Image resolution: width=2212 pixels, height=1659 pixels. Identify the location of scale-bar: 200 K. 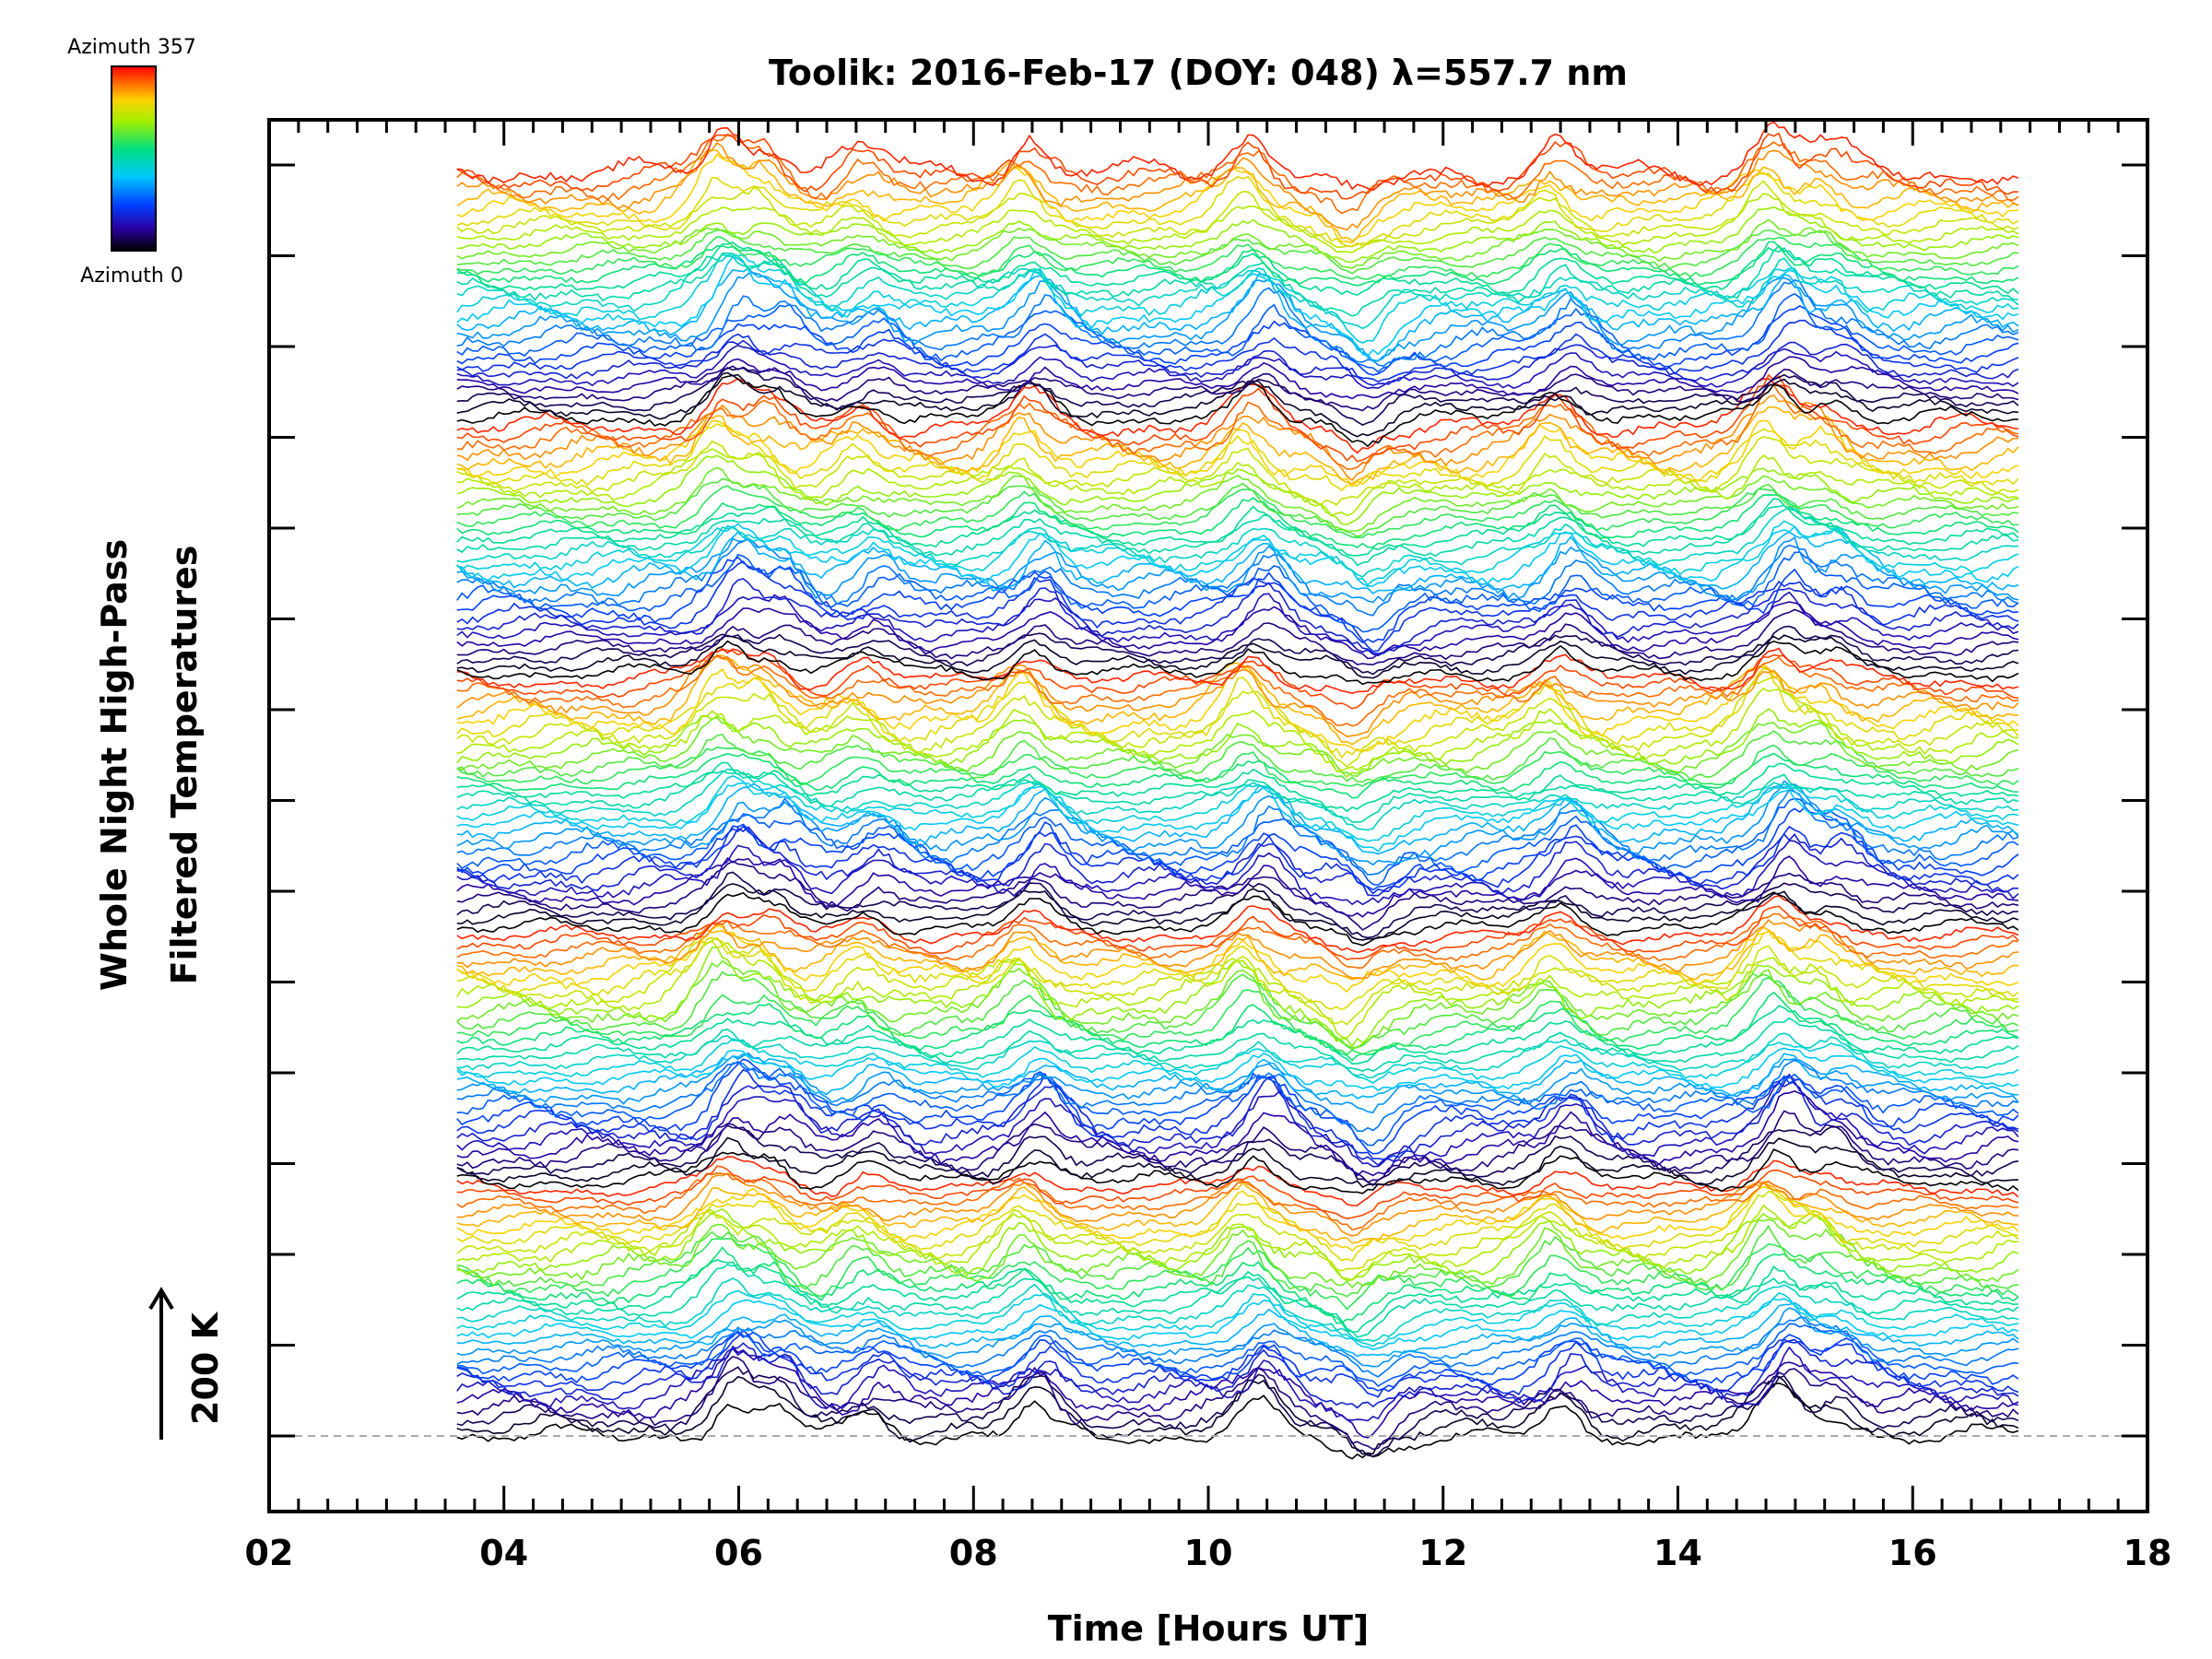
(187, 1363).